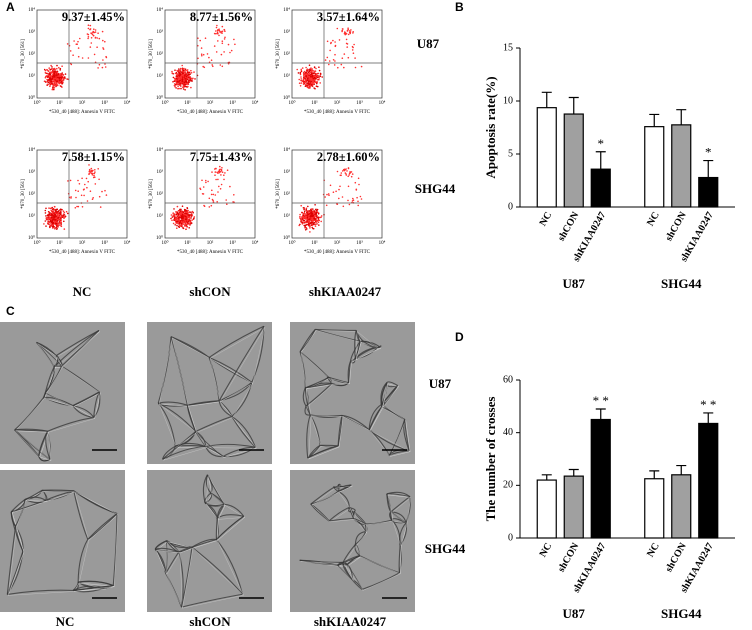  Describe the element at coordinates (490, 459) in the screenshot. I see `y-axis-label: The number of crosses` at that location.